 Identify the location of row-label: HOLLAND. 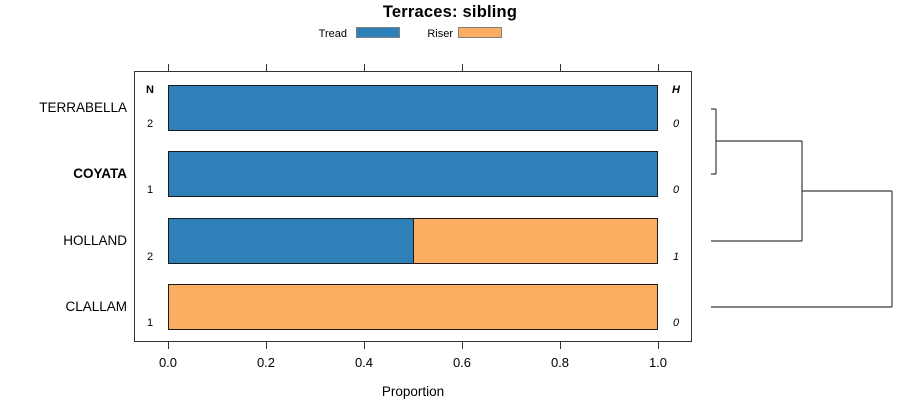
(95, 240).